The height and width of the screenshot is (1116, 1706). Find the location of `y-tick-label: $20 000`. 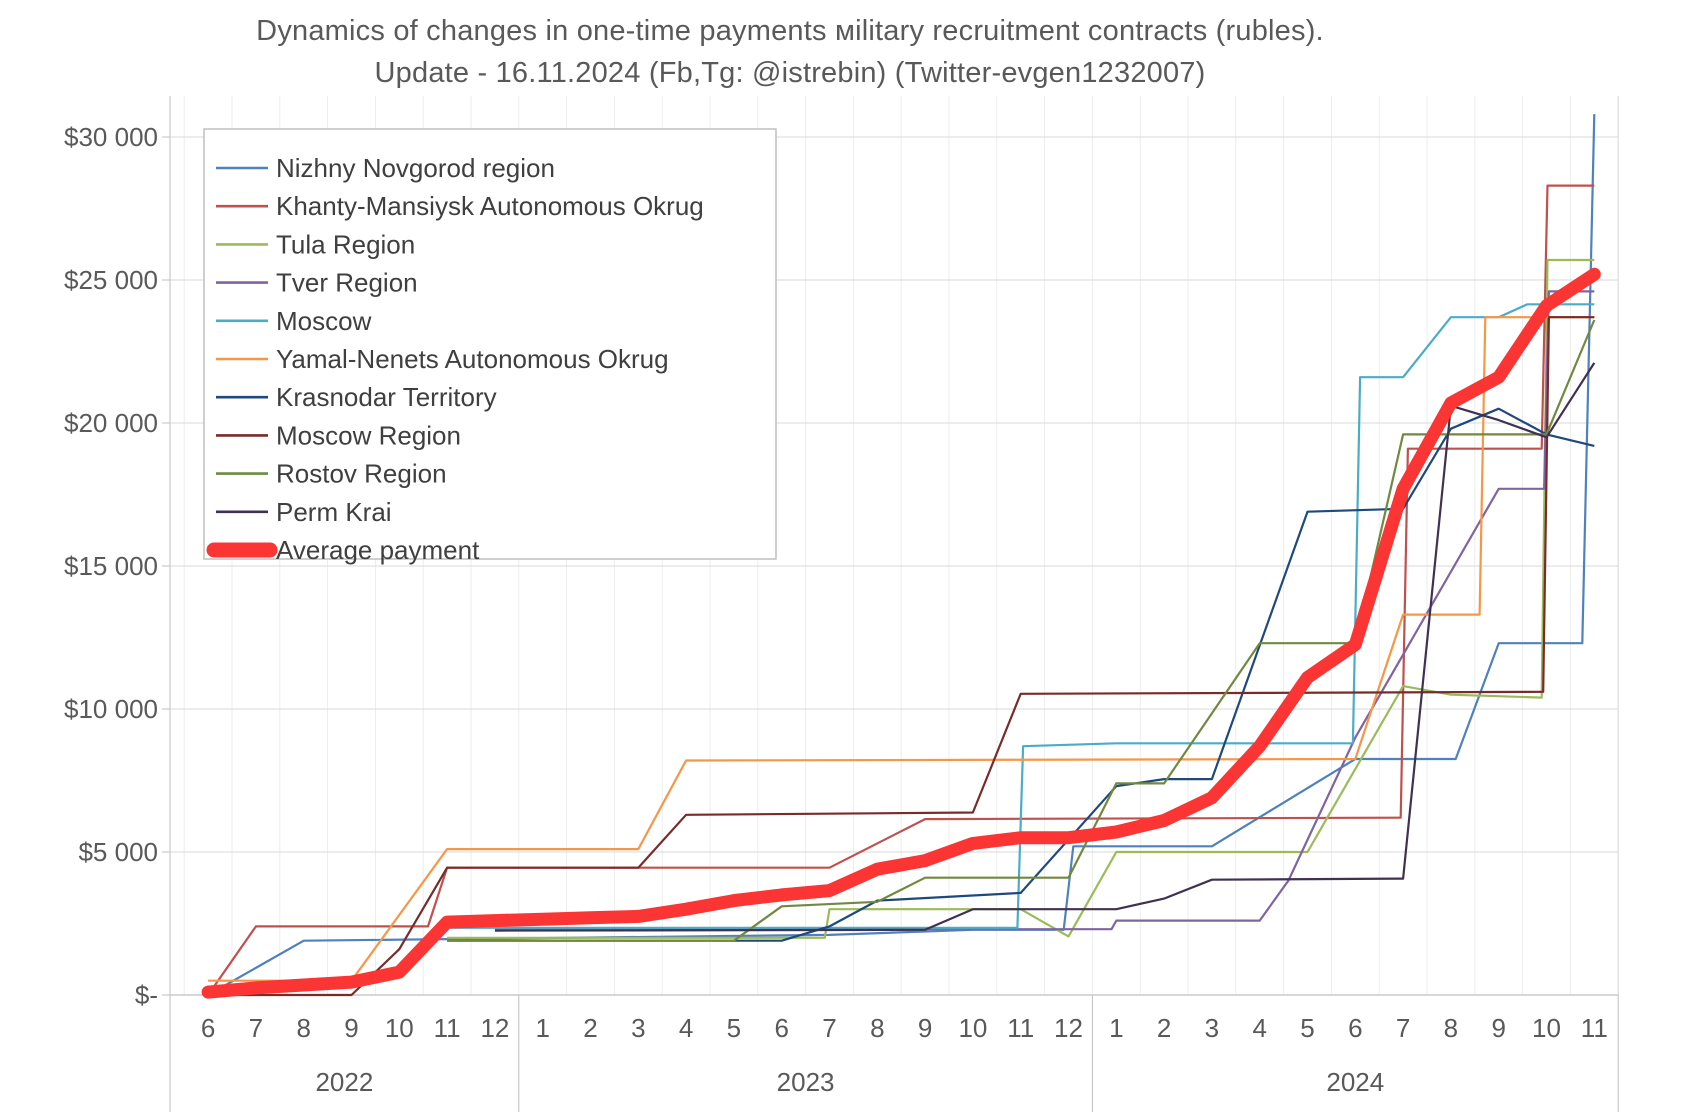

y-tick-label: $20 000 is located at coordinates (111, 423).